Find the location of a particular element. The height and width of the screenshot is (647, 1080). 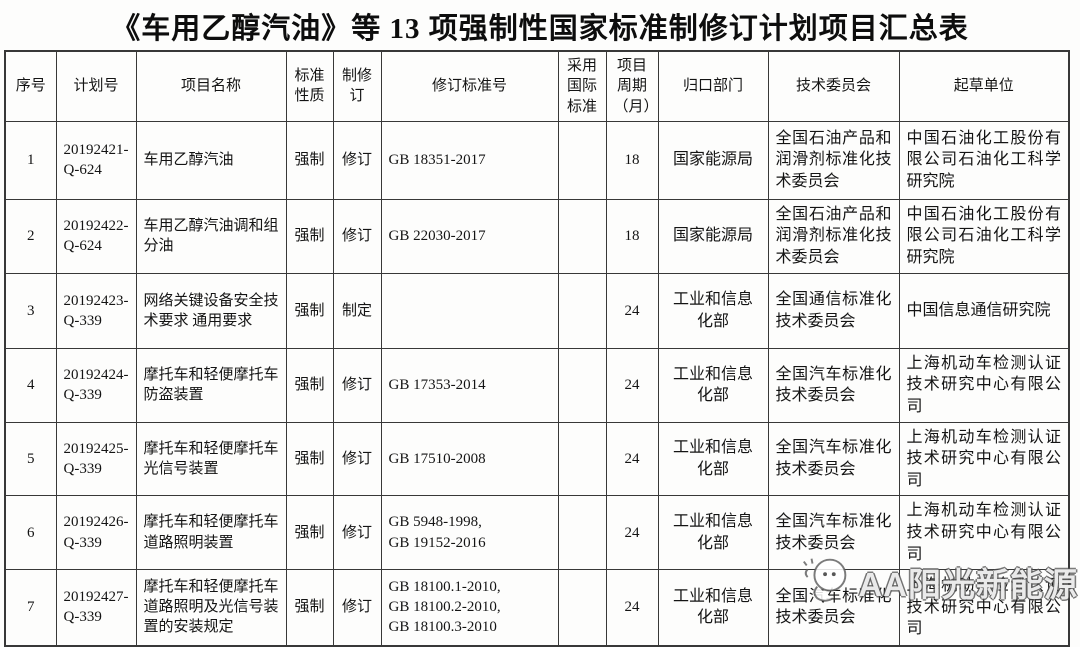

cell-drafter: 中国信息通信研究院 is located at coordinates (984, 310).